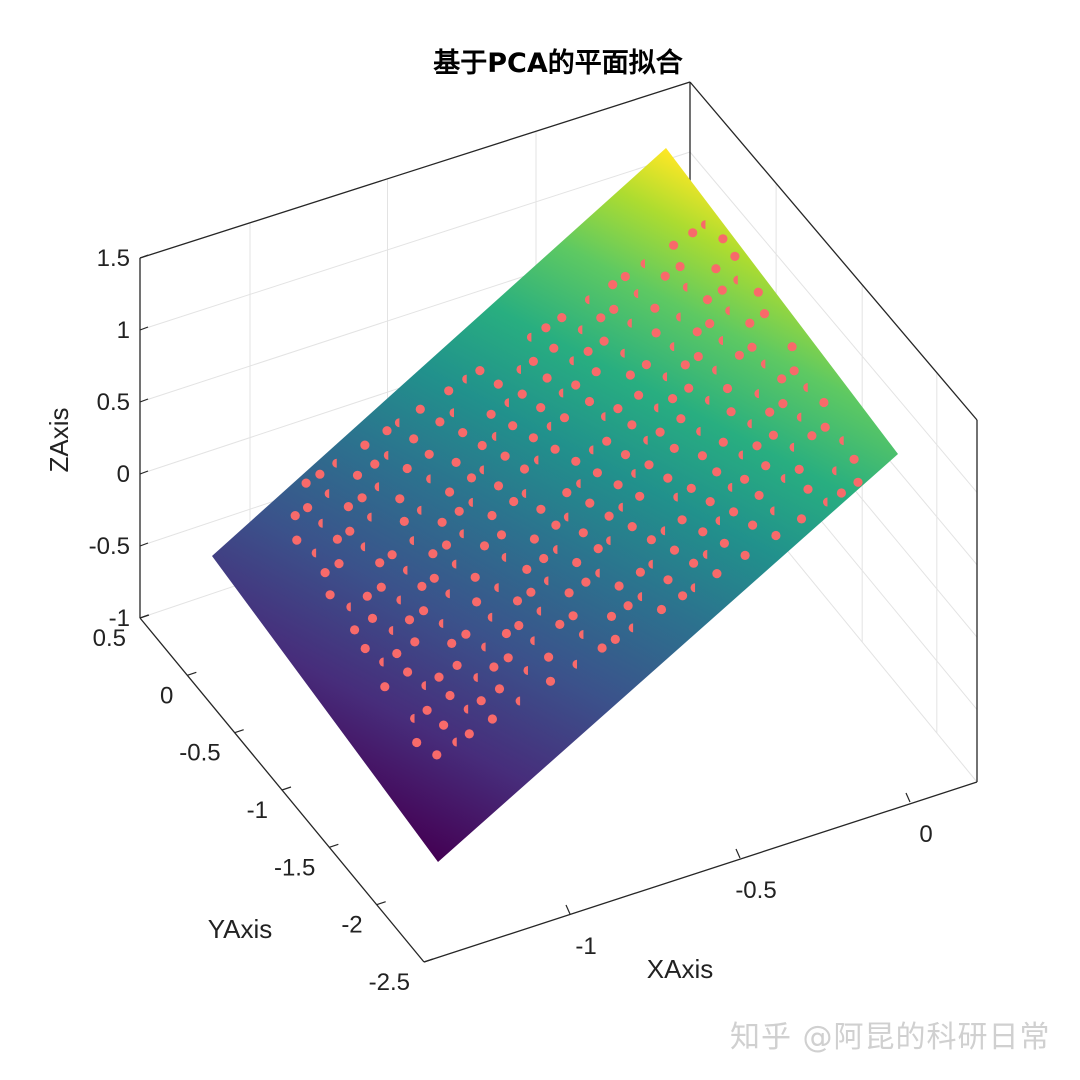 The image size is (1080, 1080). What do you see at coordinates (680, 969) in the screenshot?
I see `x-axis-label: XAxis` at bounding box center [680, 969].